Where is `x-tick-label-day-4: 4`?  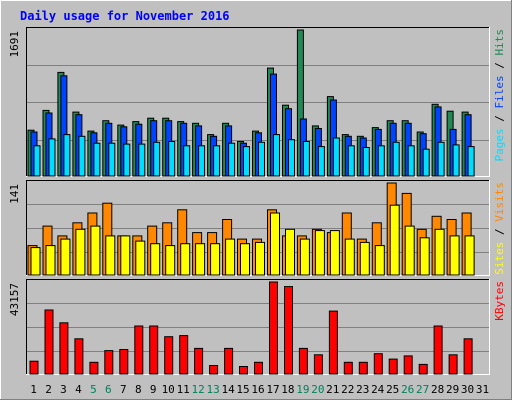
x-tick-label-day-4: 4 is located at coordinates (78, 389).